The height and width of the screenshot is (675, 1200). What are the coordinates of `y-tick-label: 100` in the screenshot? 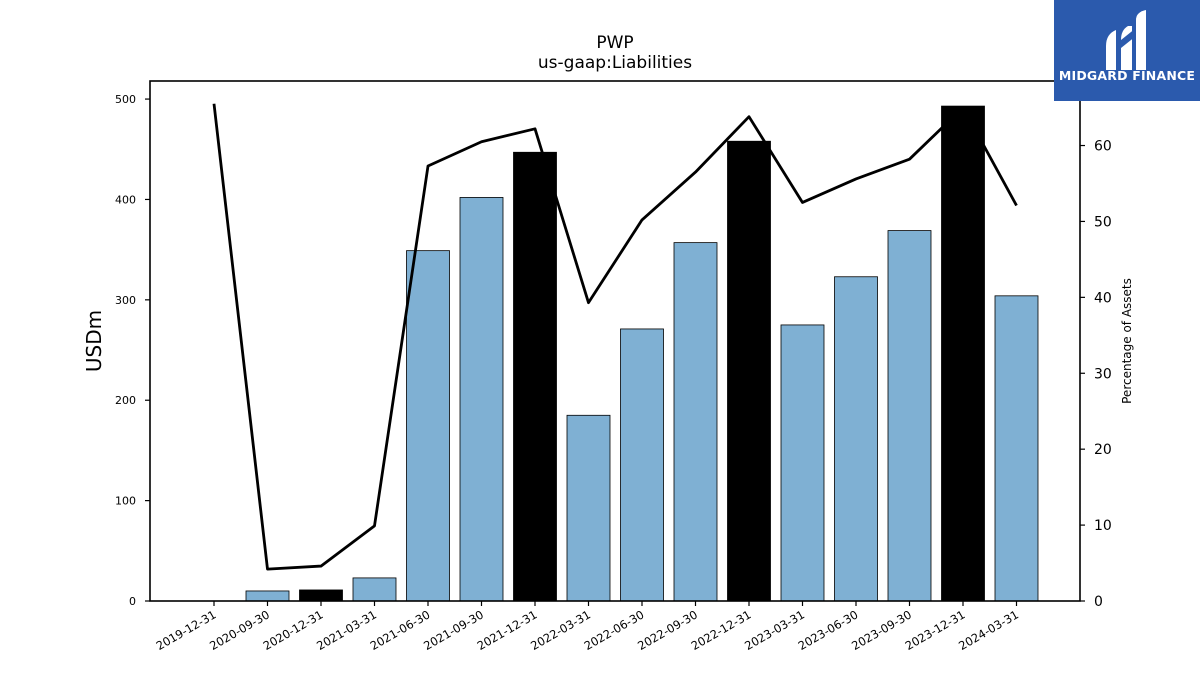 It's located at (125, 501).